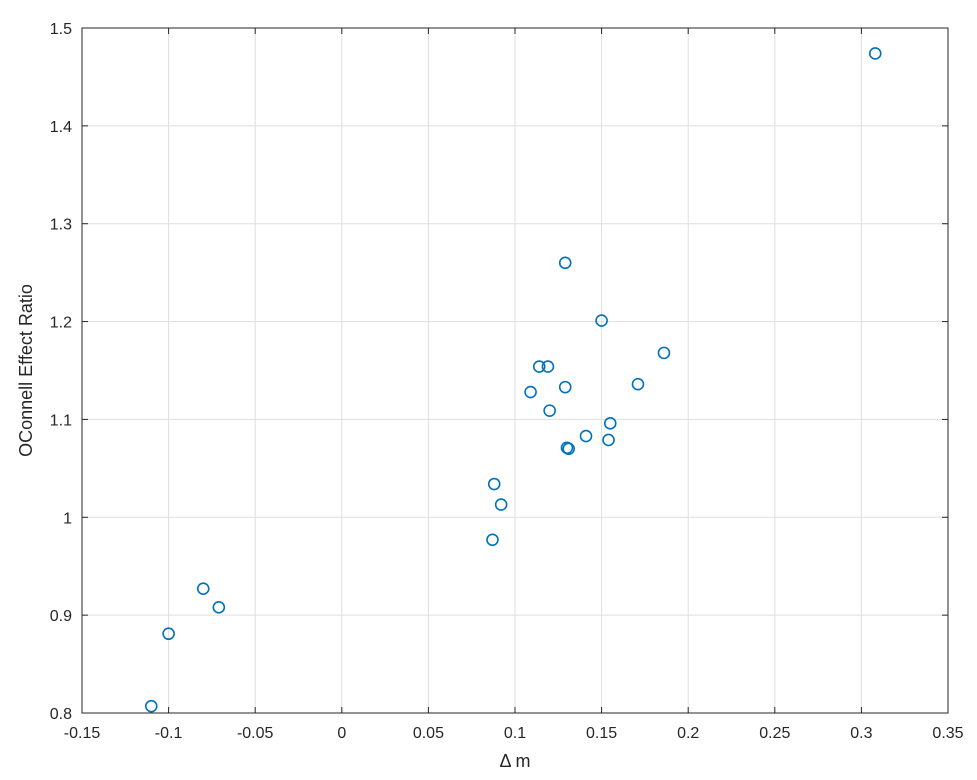  Describe the element at coordinates (514, 761) in the screenshot. I see `x-axis-label: Δ m` at that location.